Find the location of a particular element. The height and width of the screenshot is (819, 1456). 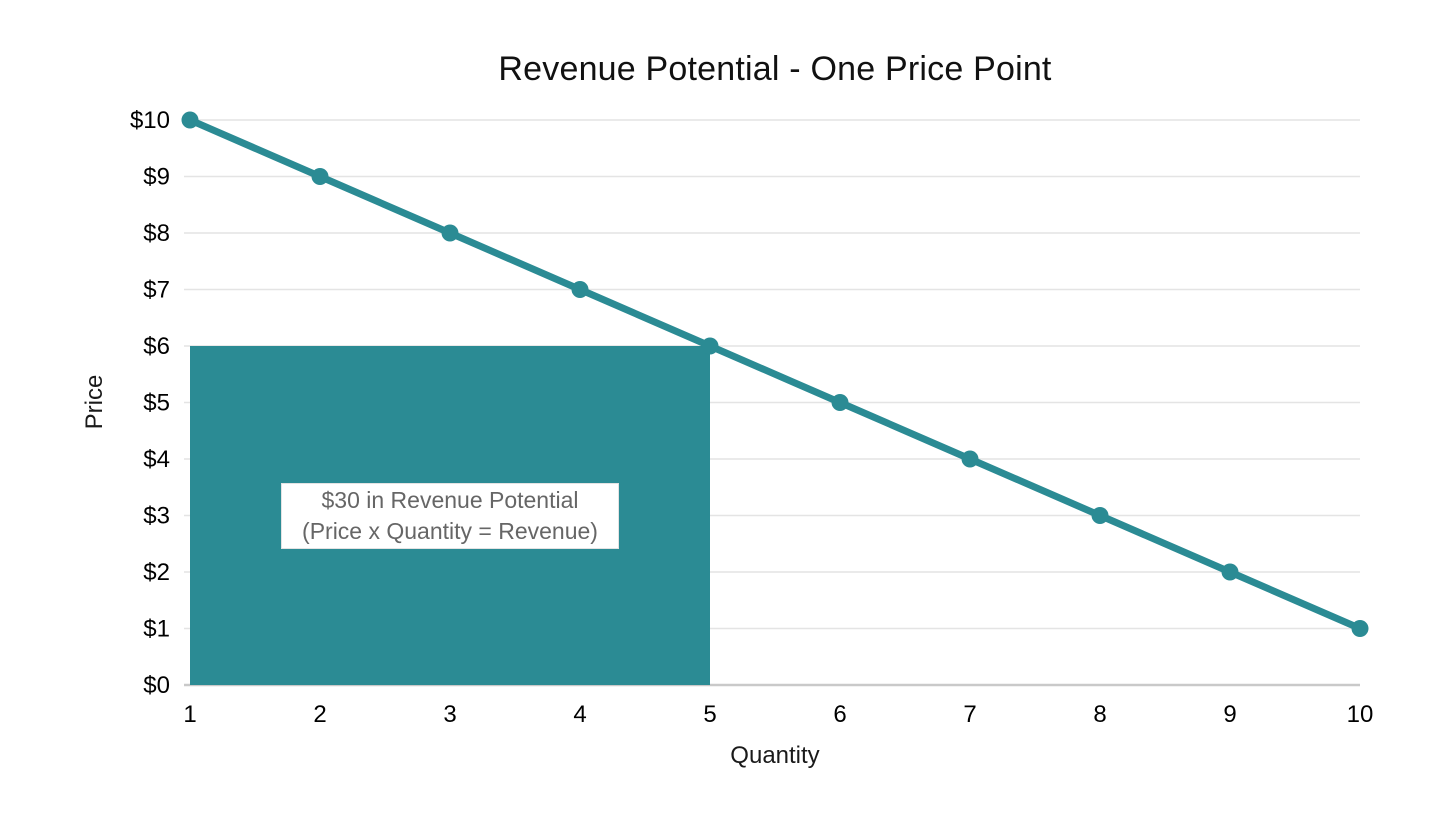

y-axis-title: Price is located at coordinates (94, 402).